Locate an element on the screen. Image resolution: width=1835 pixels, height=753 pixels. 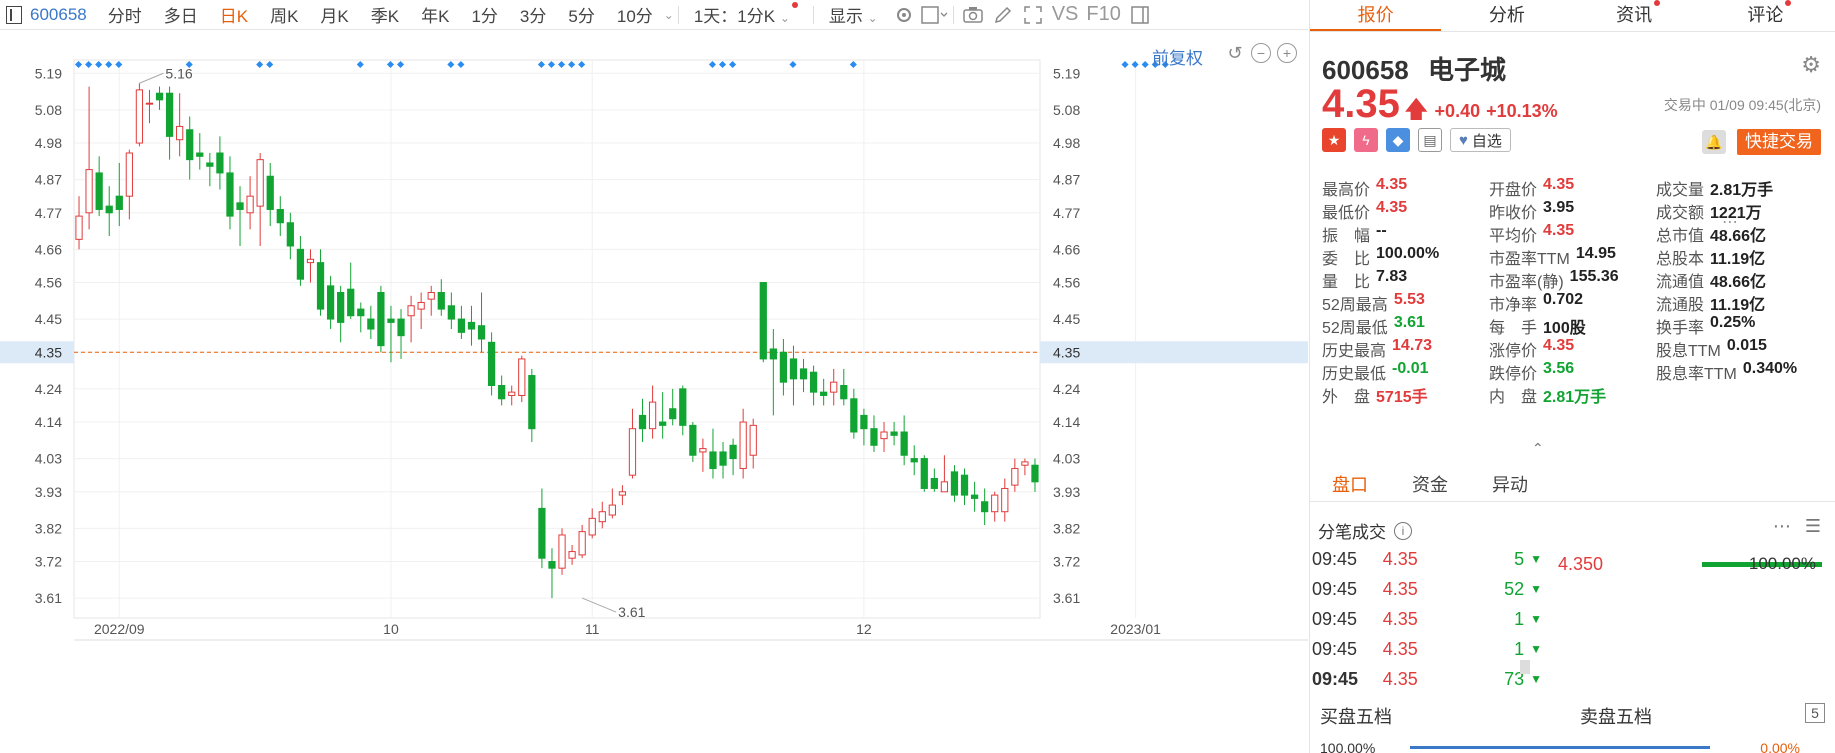
scrollbar-thumb is located at coordinates (1525, 667).